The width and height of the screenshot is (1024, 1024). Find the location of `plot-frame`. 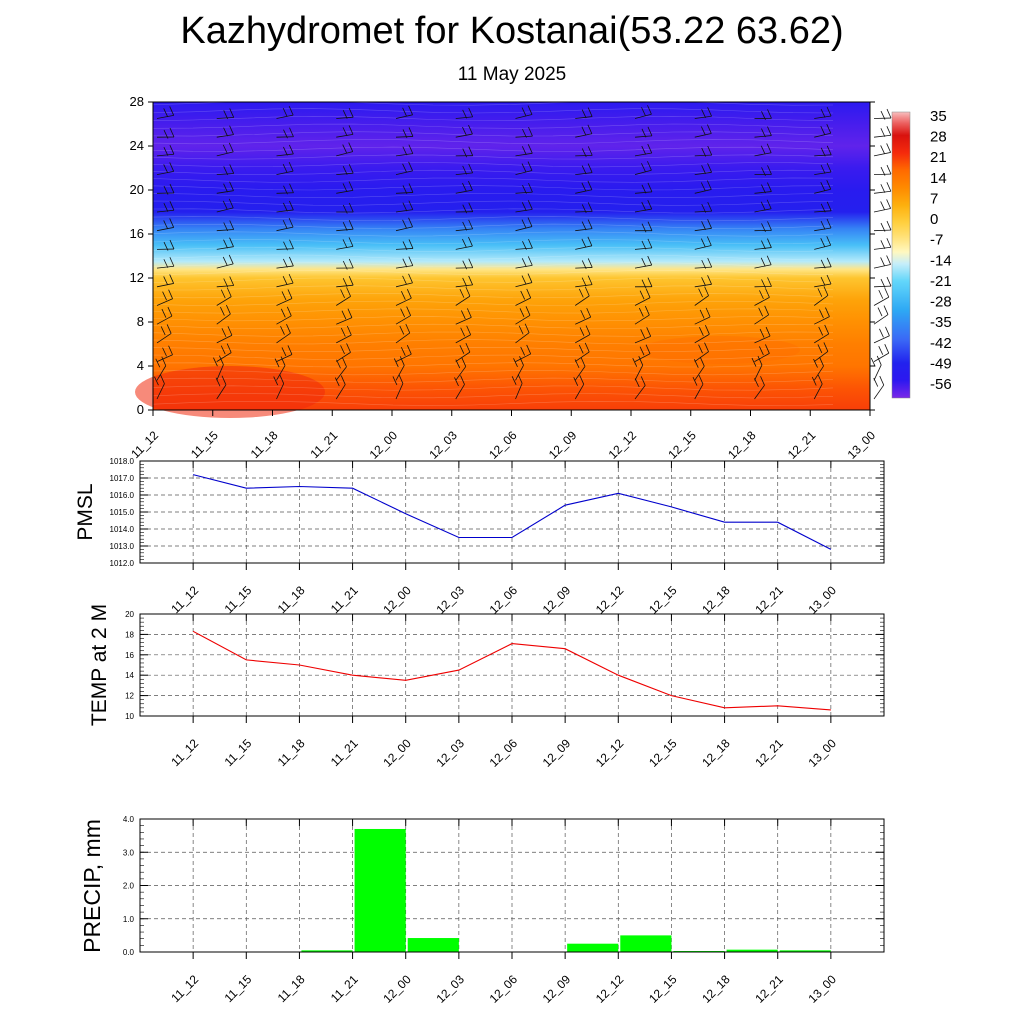

plot-frame is located at coordinates (512, 512).